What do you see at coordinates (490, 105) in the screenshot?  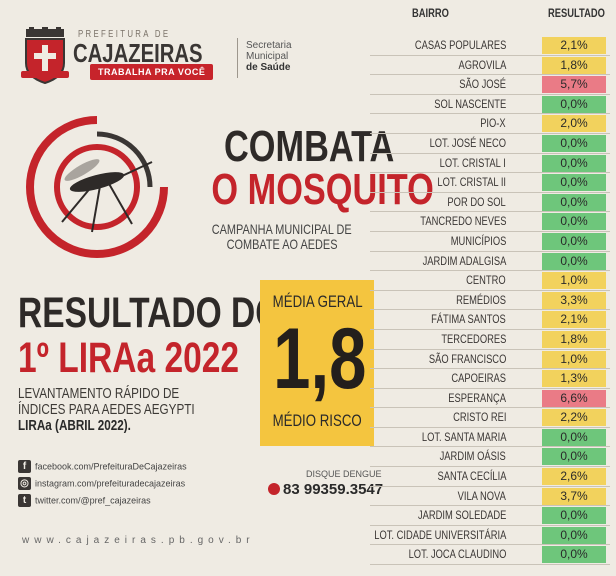 I see `table-row: SOL NASCENTE 0,0%` at bounding box center [490, 105].